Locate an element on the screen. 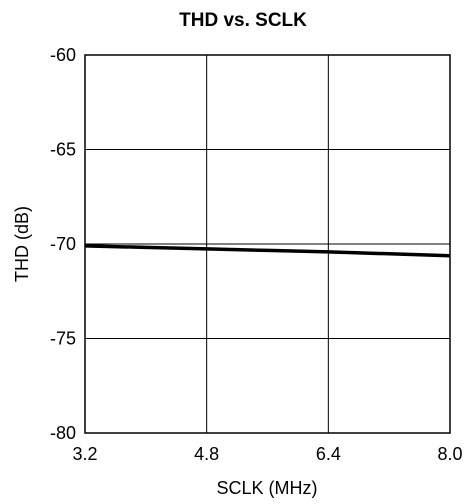 This screenshot has width=471, height=504. x-tick-label: 8.0 is located at coordinates (449, 454).